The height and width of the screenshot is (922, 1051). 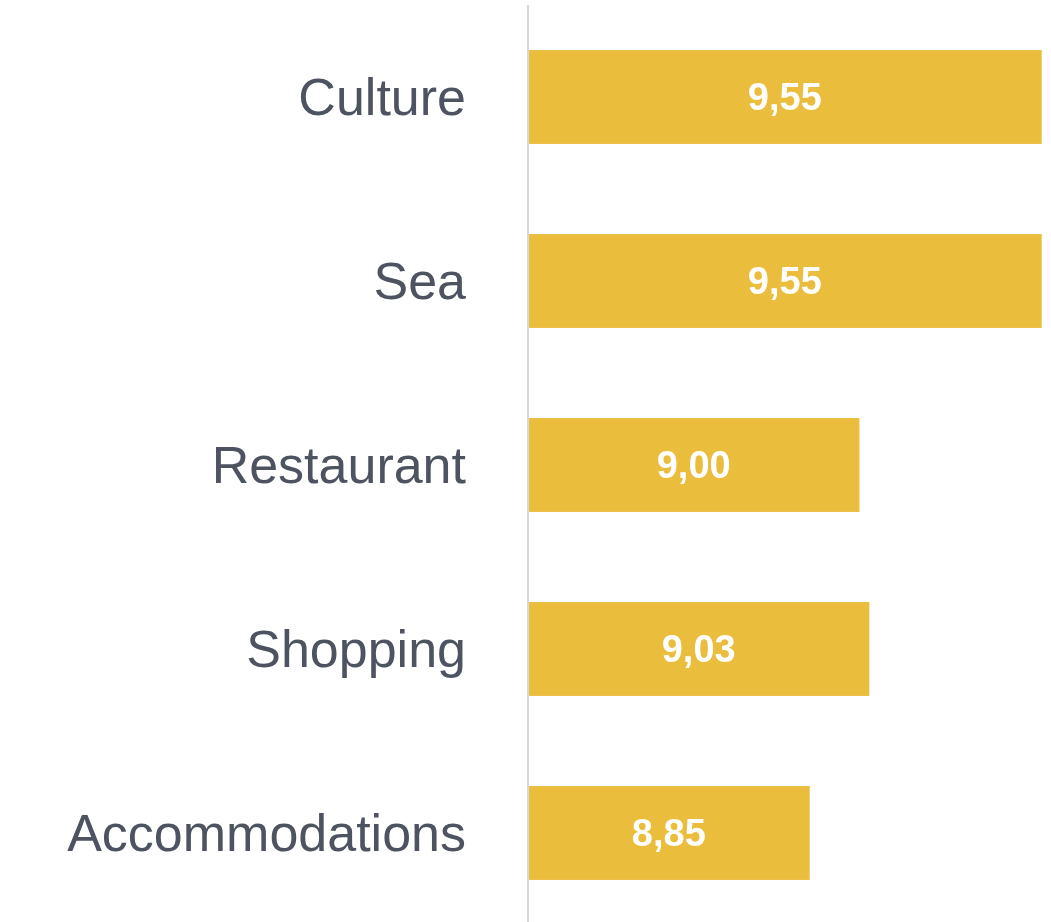 I want to click on y-tick-label: Sea, so click(x=420, y=281).